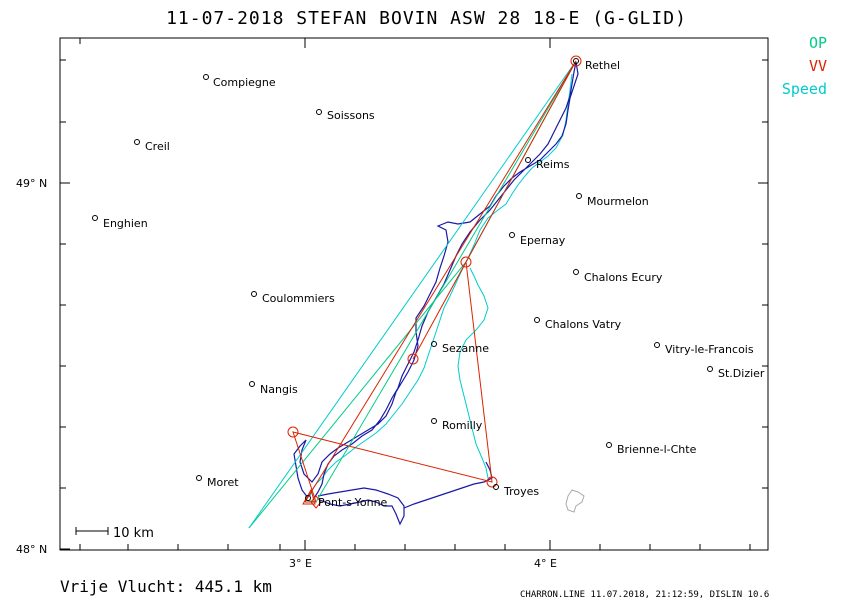 The height and width of the screenshot is (603, 853). Describe the element at coordinates (543, 240) in the screenshot. I see `city-label-epernay: Epernay` at that location.